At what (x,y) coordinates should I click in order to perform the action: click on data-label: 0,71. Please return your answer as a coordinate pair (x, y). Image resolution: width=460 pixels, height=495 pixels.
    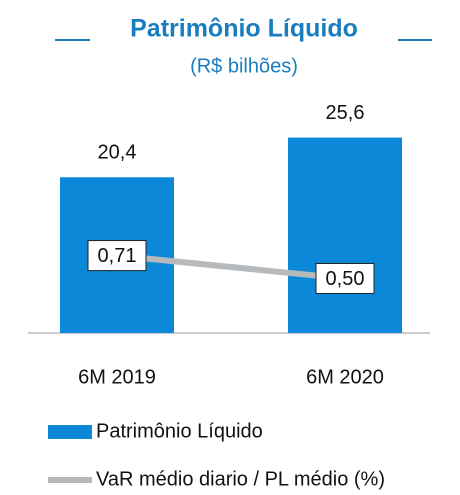
    Looking at the image, I should click on (117, 256).